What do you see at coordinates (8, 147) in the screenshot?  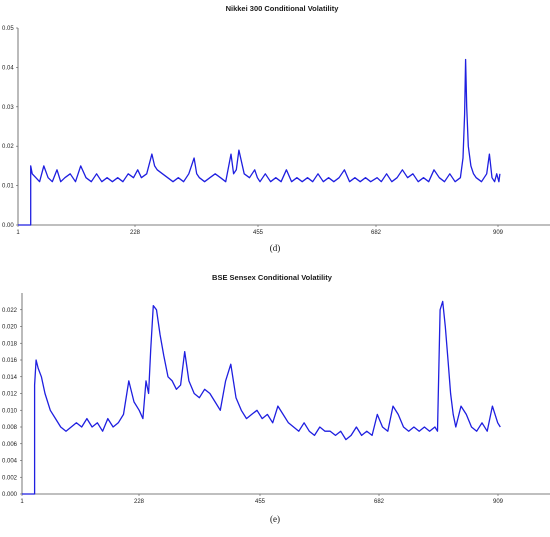 I see `y-tick-label: 0.02` at bounding box center [8, 147].